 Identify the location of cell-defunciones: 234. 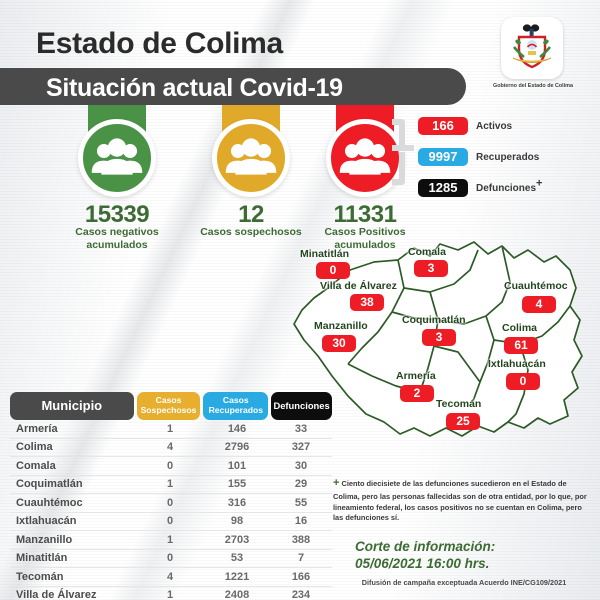
(301, 594).